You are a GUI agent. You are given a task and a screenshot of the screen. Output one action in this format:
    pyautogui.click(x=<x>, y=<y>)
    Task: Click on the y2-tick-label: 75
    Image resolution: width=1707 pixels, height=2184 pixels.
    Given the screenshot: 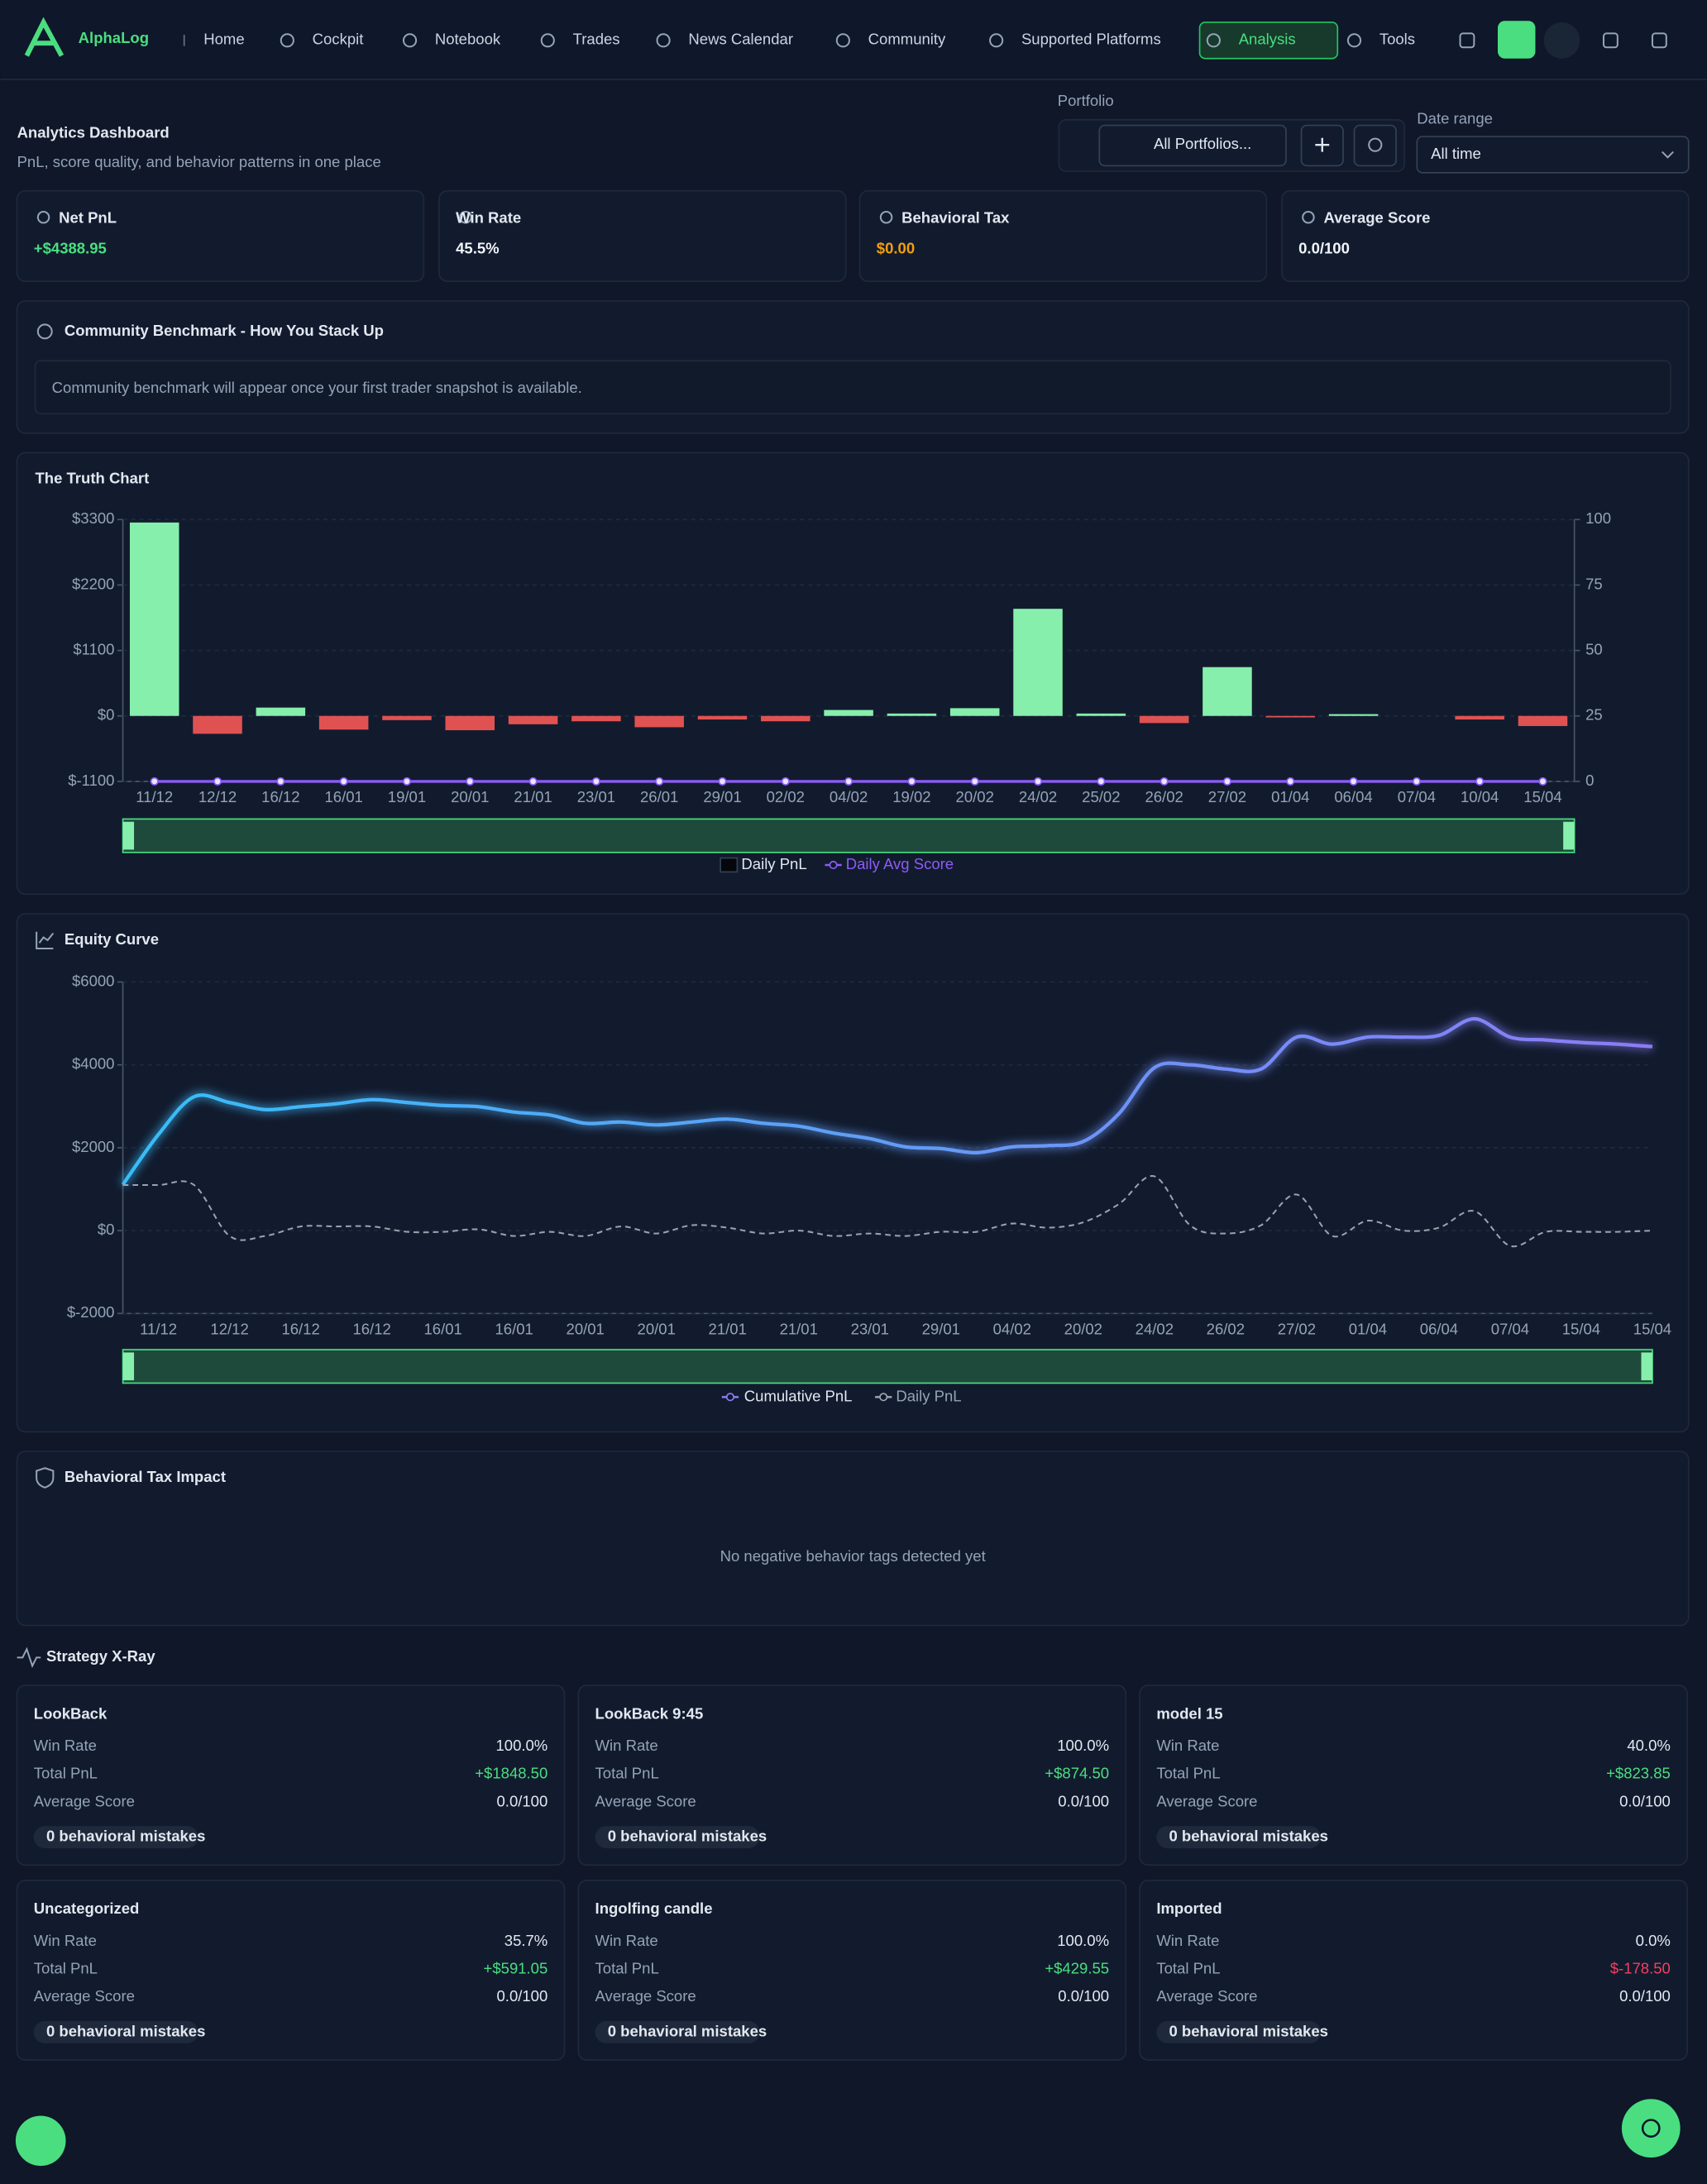 What is the action you would take?
    pyautogui.click(x=1594, y=583)
    